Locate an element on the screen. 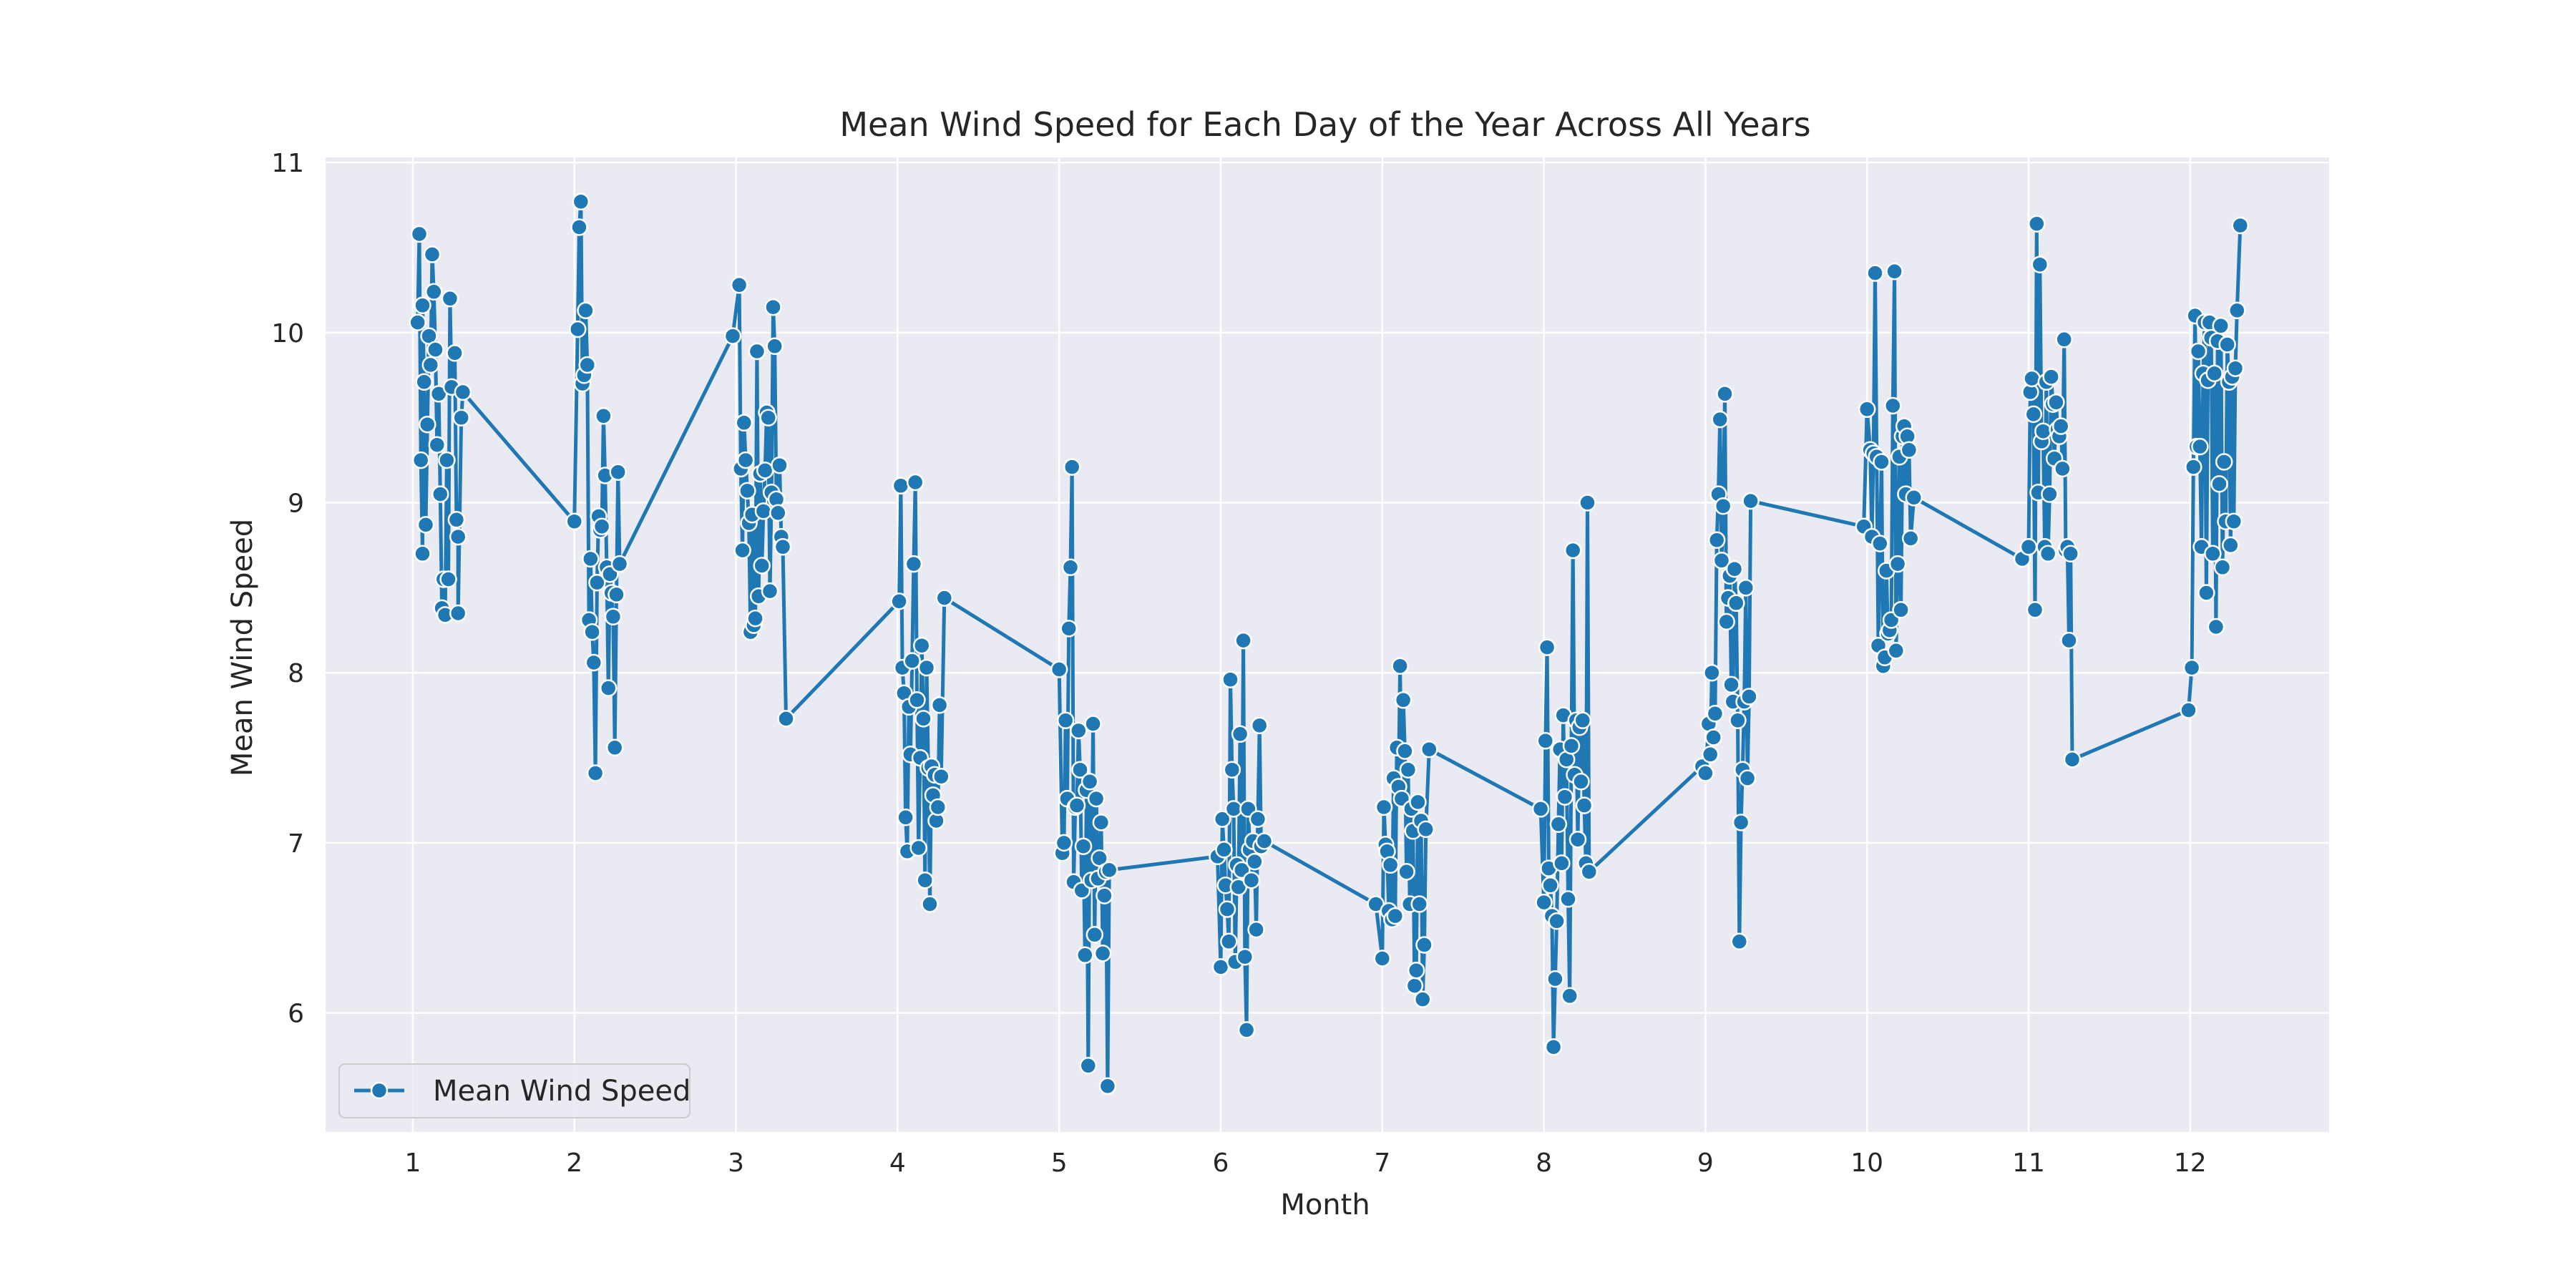 This screenshot has height=1288, width=2576. y-tick-label-10: 10 is located at coordinates (287, 333).